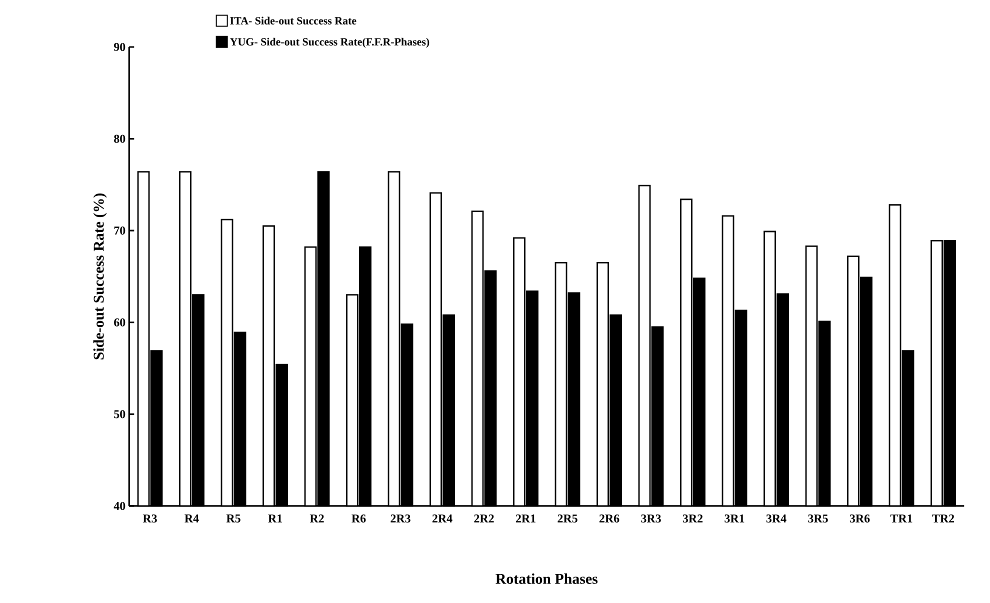  I want to click on x-tick-label: 3R3, so click(651, 518).